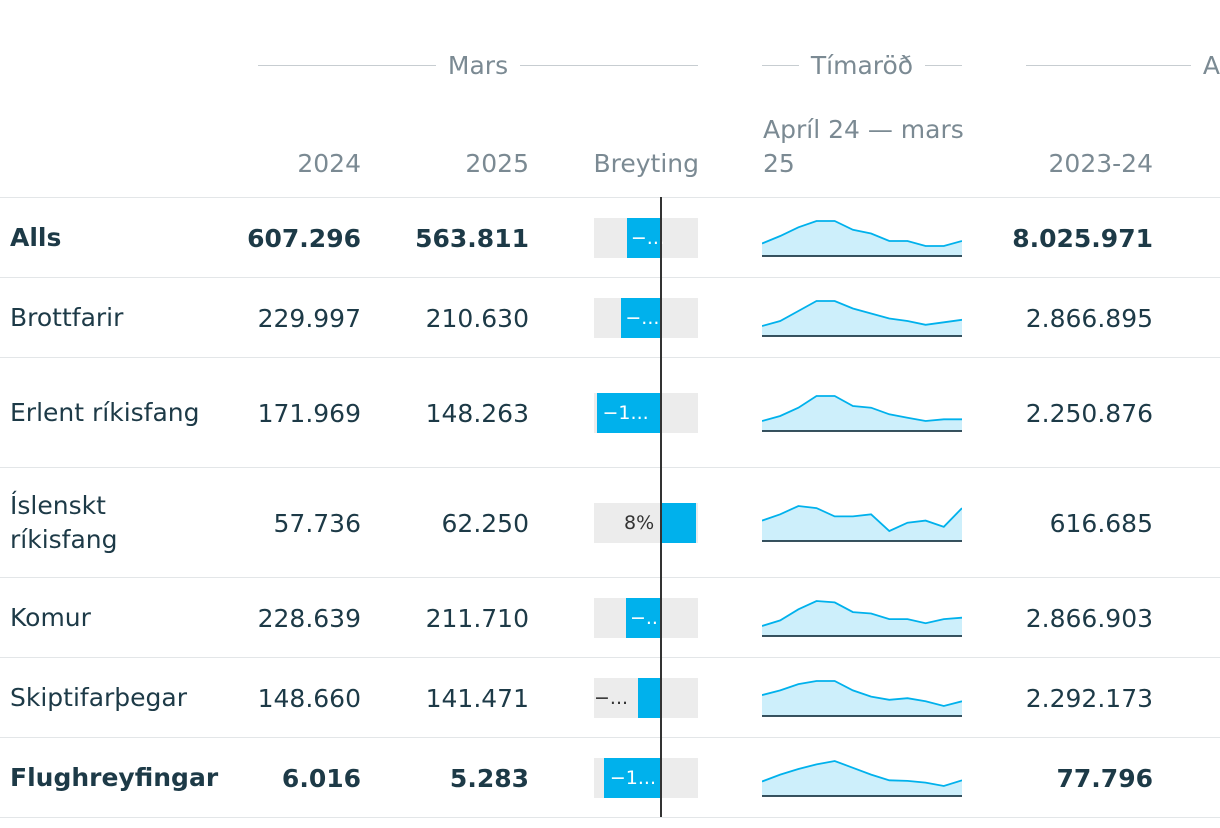 Image resolution: width=1220 pixels, height=828 pixels. What do you see at coordinates (50, 617) in the screenshot?
I see `row-label: Komur` at bounding box center [50, 617].